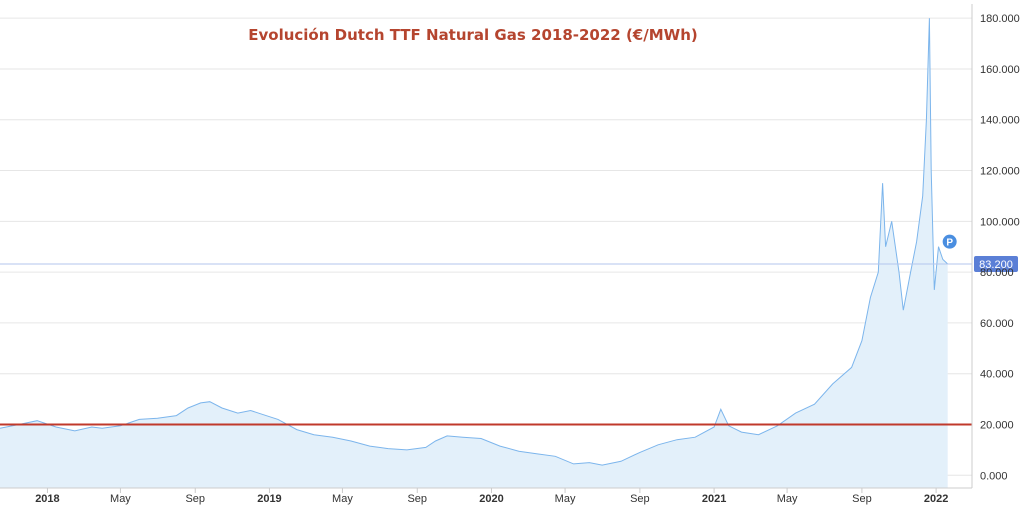  I want to click on x-tick-label: 2020, so click(491, 499).